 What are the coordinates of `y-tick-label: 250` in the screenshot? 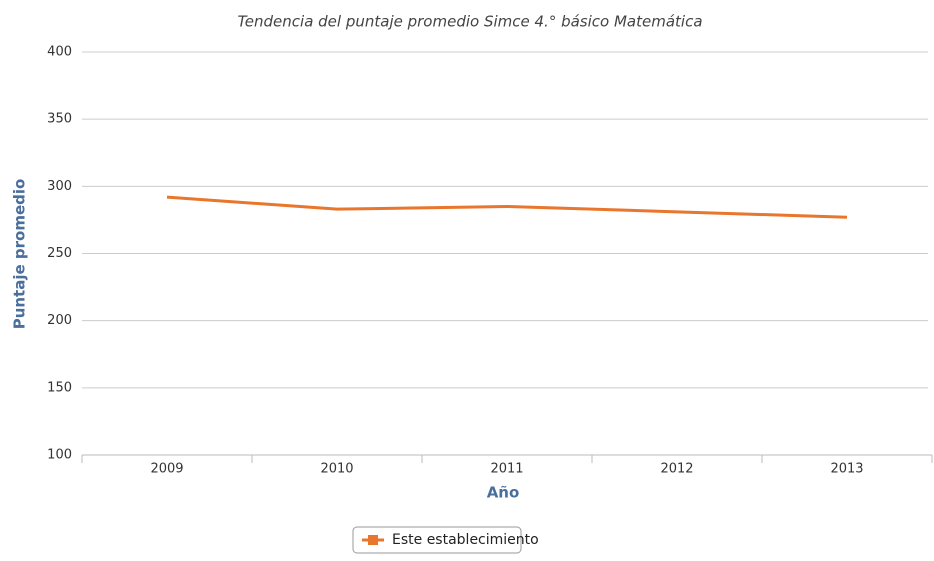 It's located at (59, 253).